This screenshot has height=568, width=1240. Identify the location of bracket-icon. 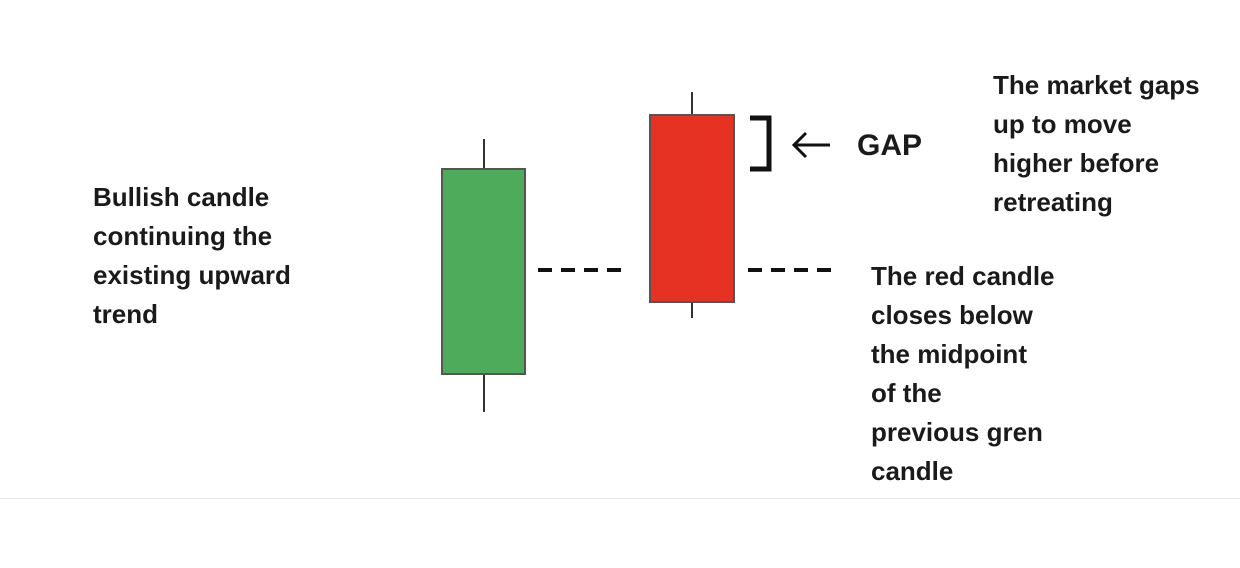
(761, 143).